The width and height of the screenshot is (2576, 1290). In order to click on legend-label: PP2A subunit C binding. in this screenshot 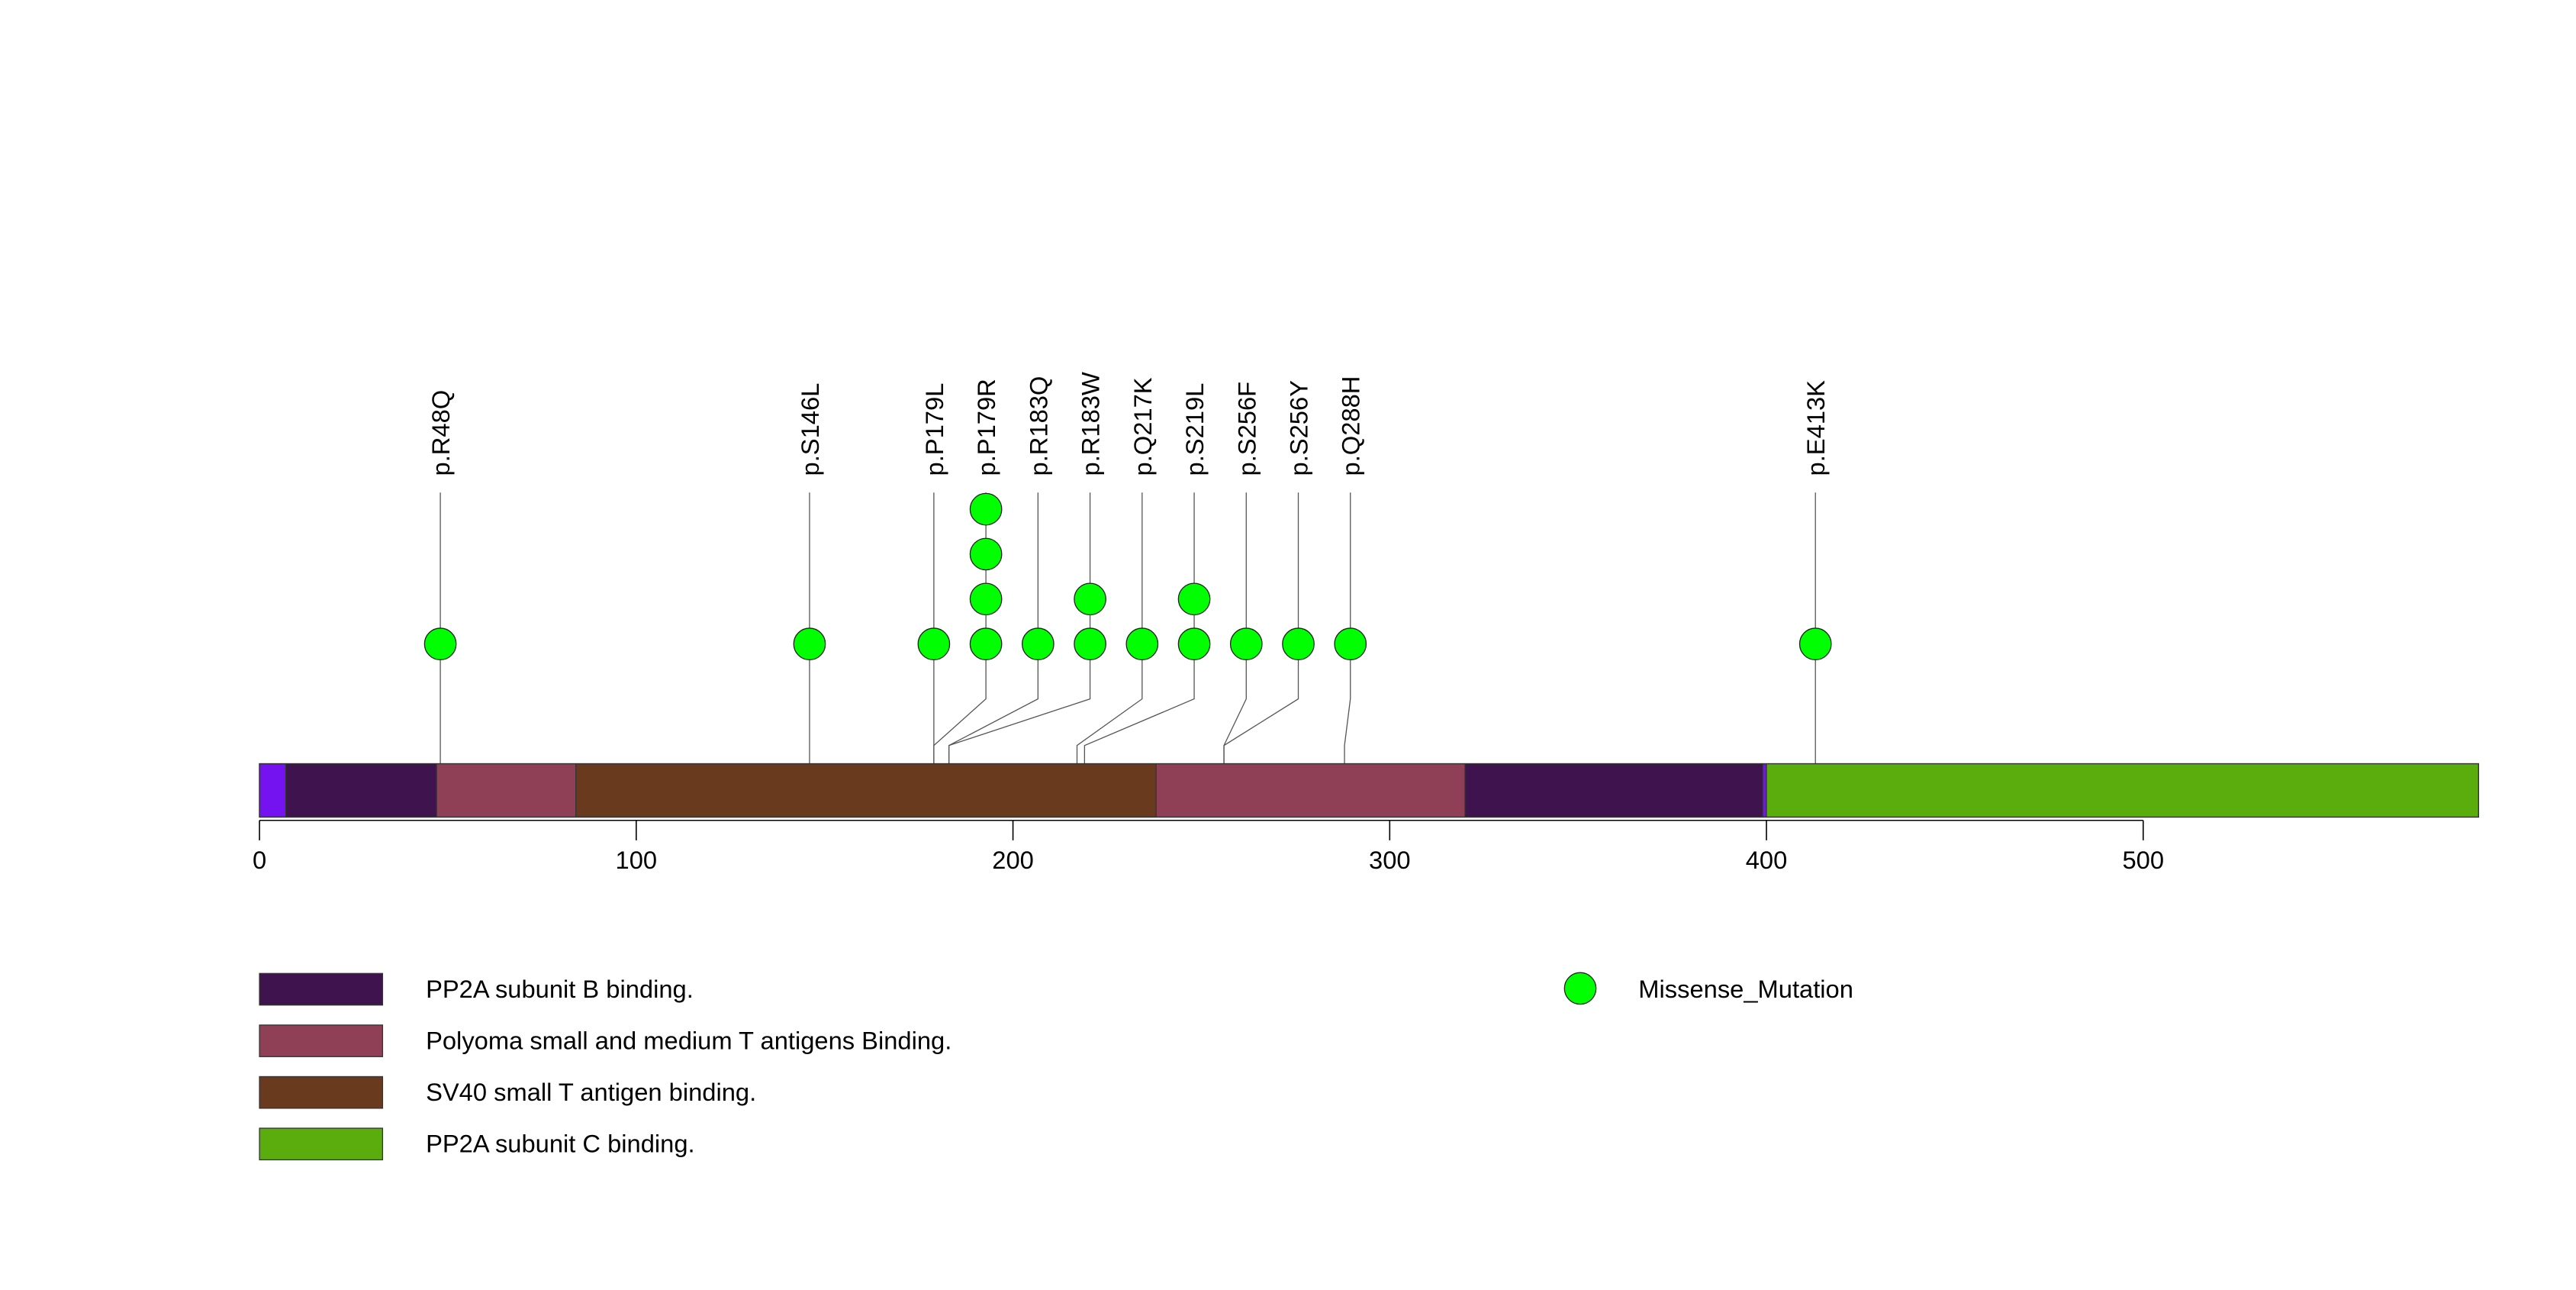, I will do `click(560, 1144)`.